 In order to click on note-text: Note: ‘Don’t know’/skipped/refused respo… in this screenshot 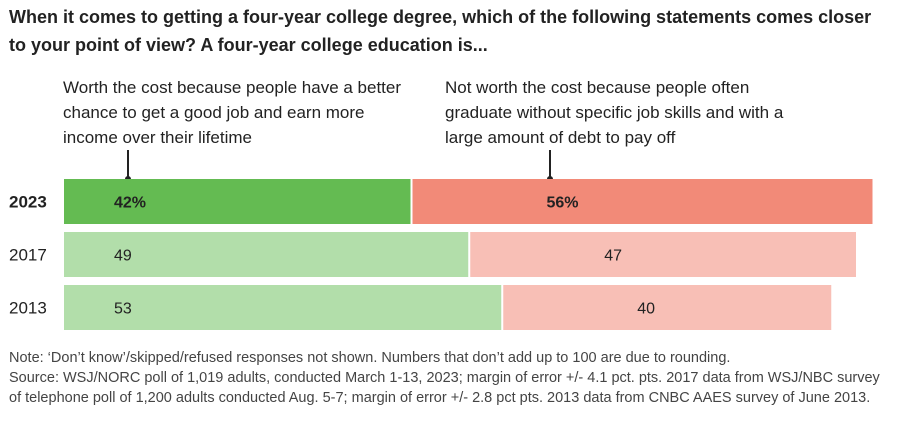, I will do `click(370, 358)`.